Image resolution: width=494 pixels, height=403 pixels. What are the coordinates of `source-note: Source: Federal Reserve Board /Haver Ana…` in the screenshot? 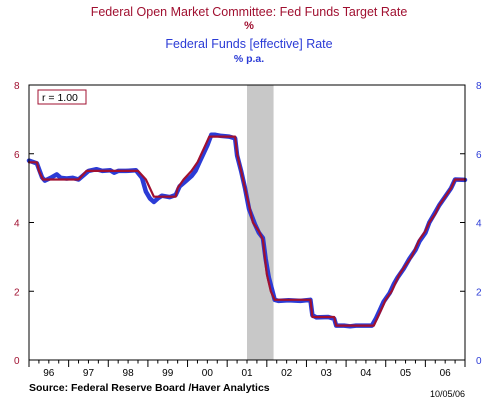 It's located at (149, 388).